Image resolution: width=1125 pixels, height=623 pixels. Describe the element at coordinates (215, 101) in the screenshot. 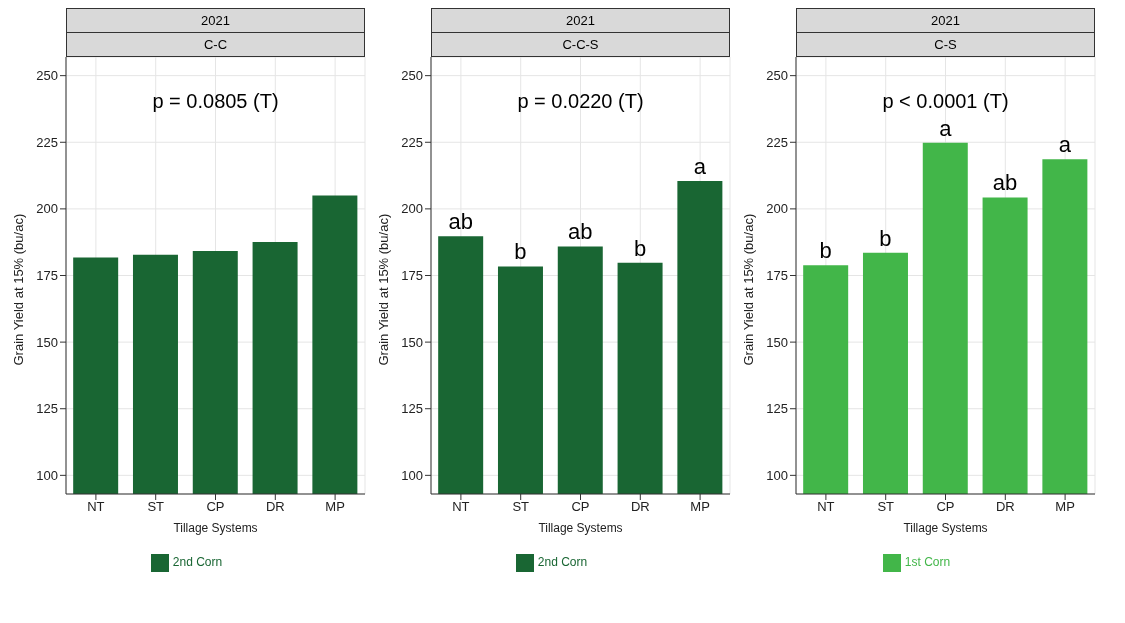

I see `annotation: p = 0.0805 (T)` at that location.